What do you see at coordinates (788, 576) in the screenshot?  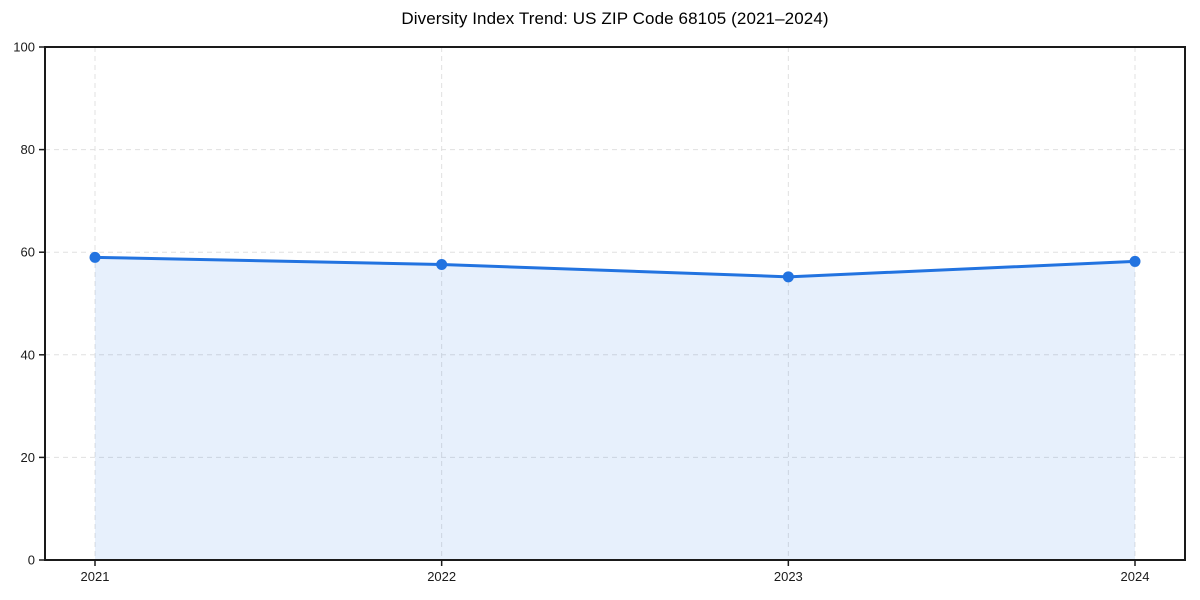 I see `x-tick-label: 2023` at bounding box center [788, 576].